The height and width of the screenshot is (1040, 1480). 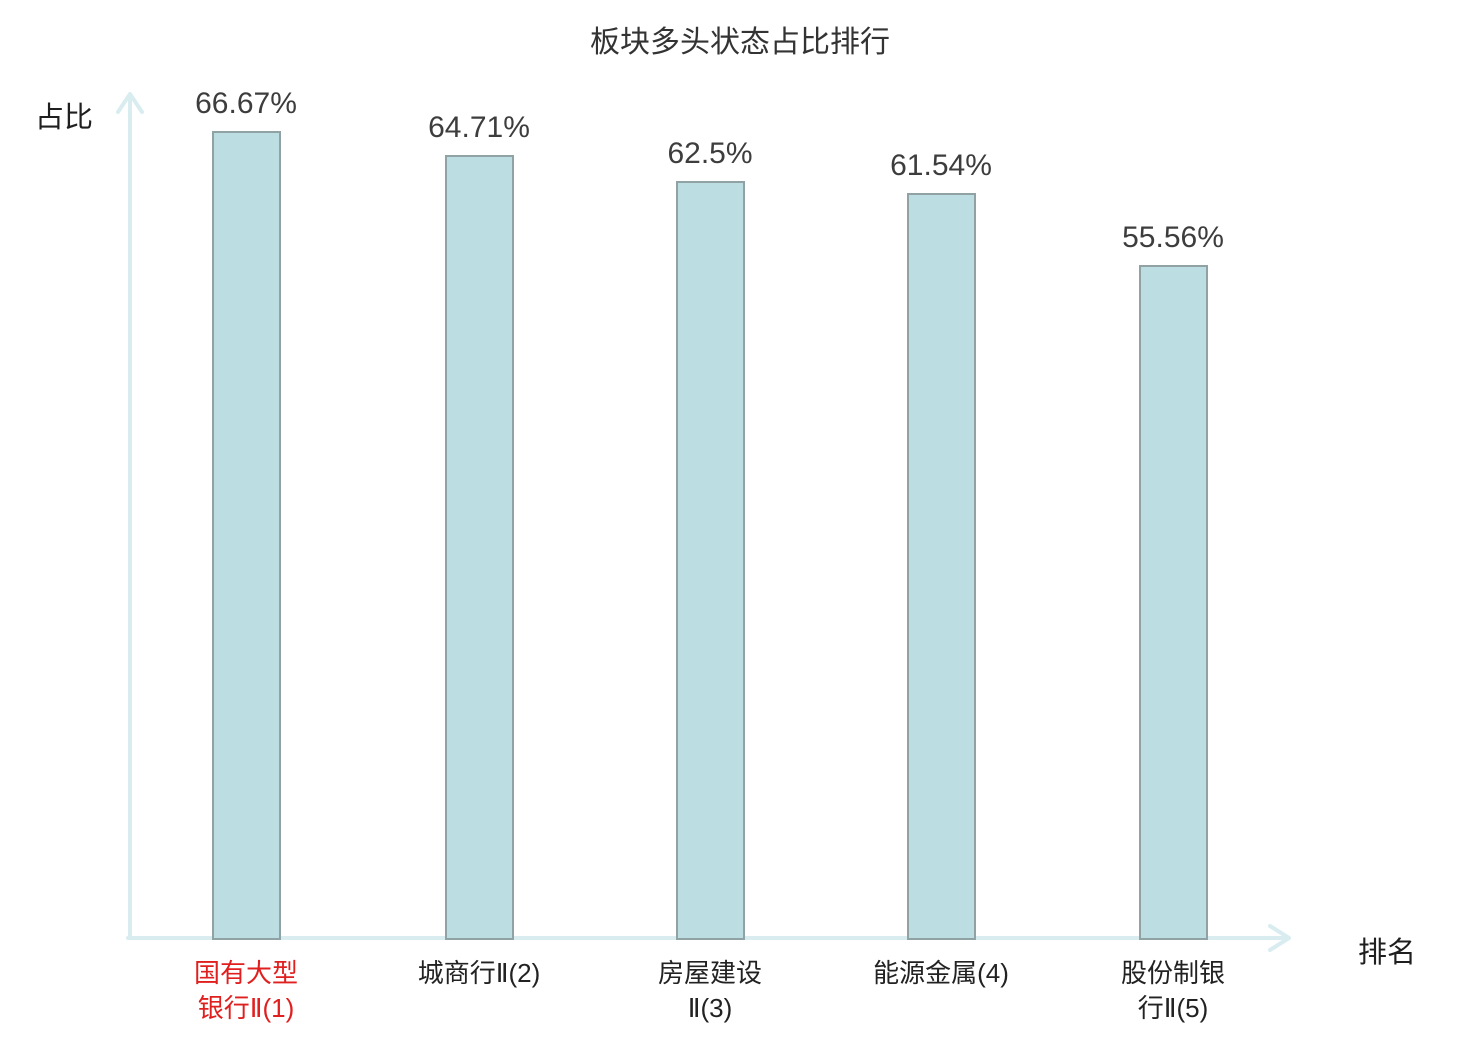 I want to click on category-label: 国有大型 银行Ⅱ(1), so click(x=246, y=990).